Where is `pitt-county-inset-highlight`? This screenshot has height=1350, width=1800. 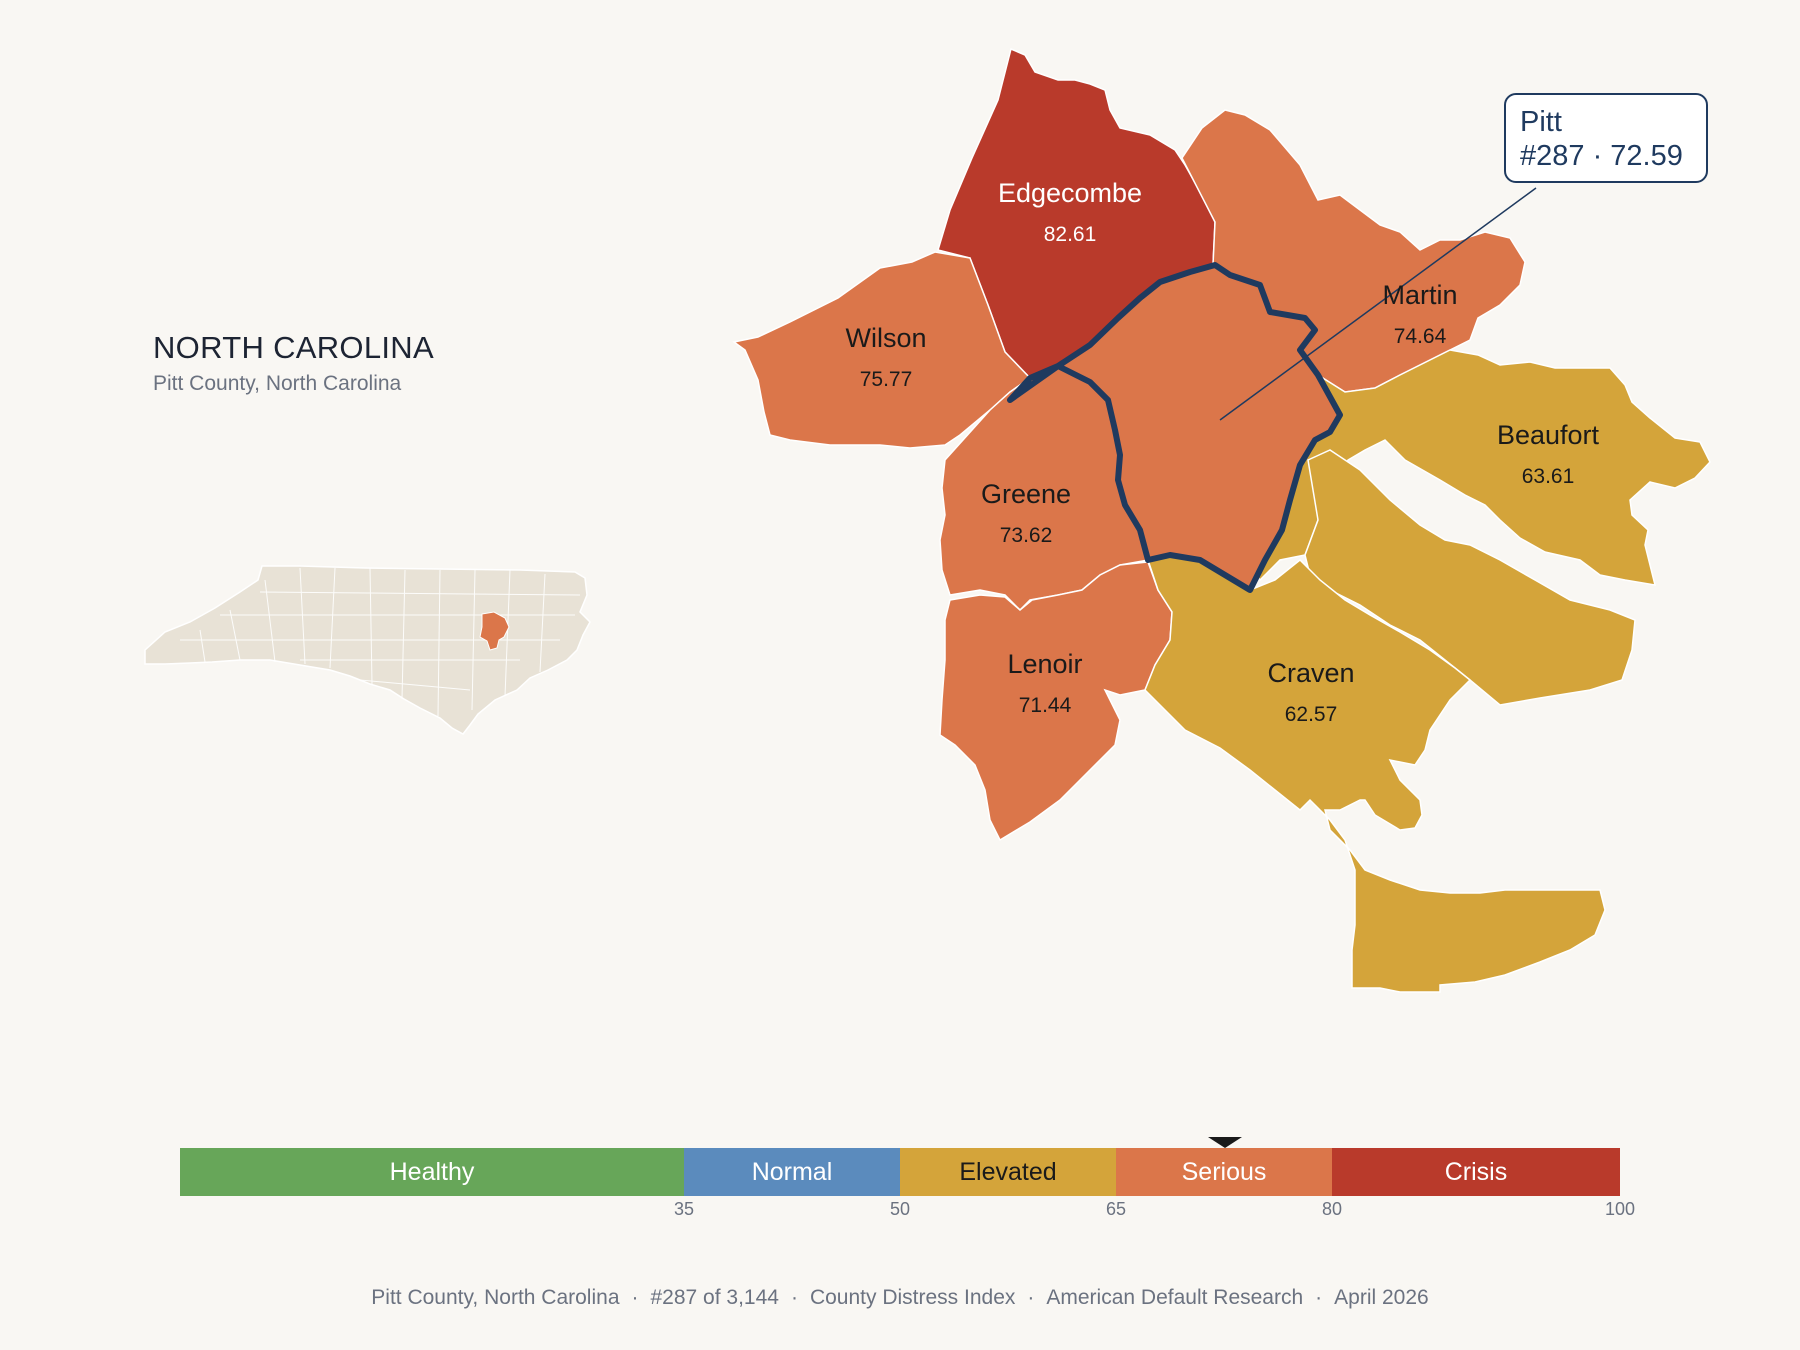
pitt-county-inset-highlight is located at coordinates (494, 631).